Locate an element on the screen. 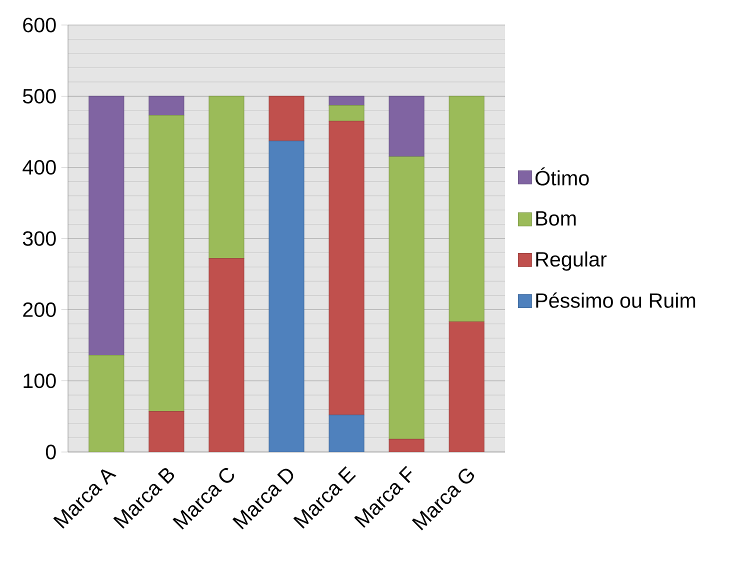 This screenshot has width=734, height=569. y-tick-label: 500 is located at coordinates (39, 96).